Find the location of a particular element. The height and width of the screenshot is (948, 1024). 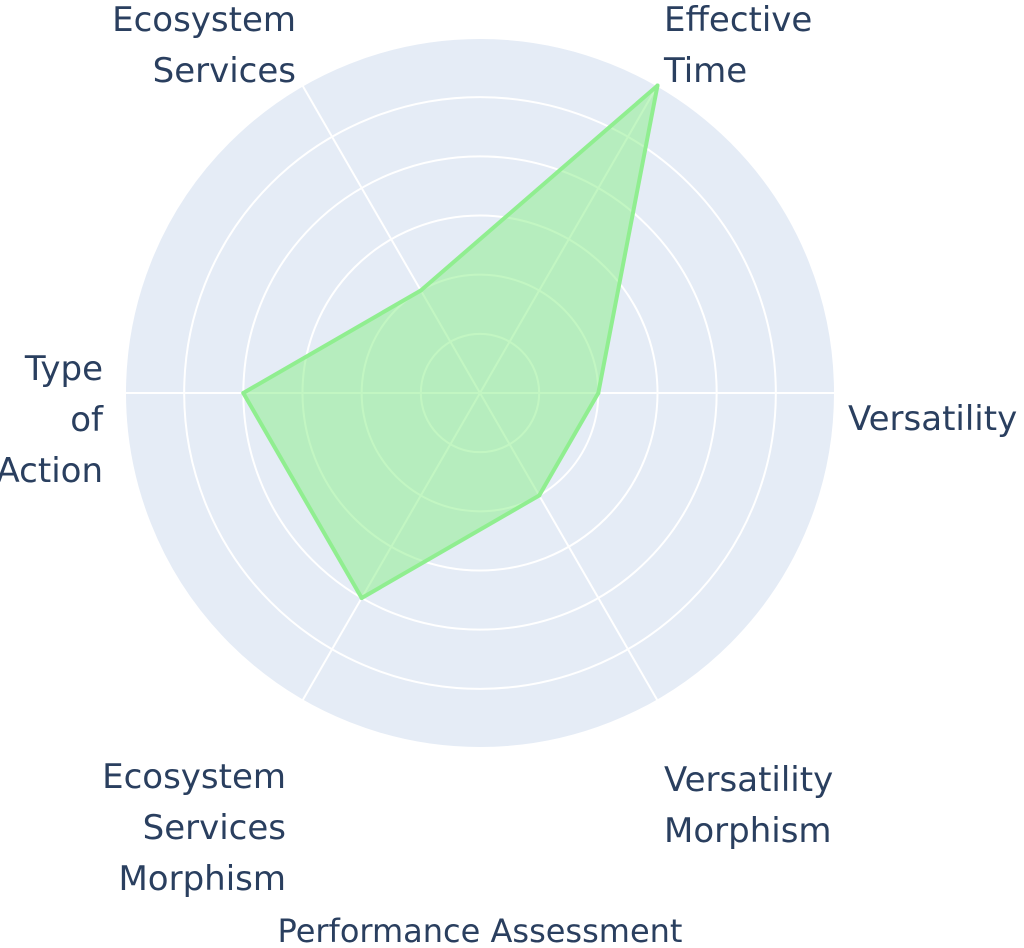

axis-label-line: Type is located at coordinates (63, 369).